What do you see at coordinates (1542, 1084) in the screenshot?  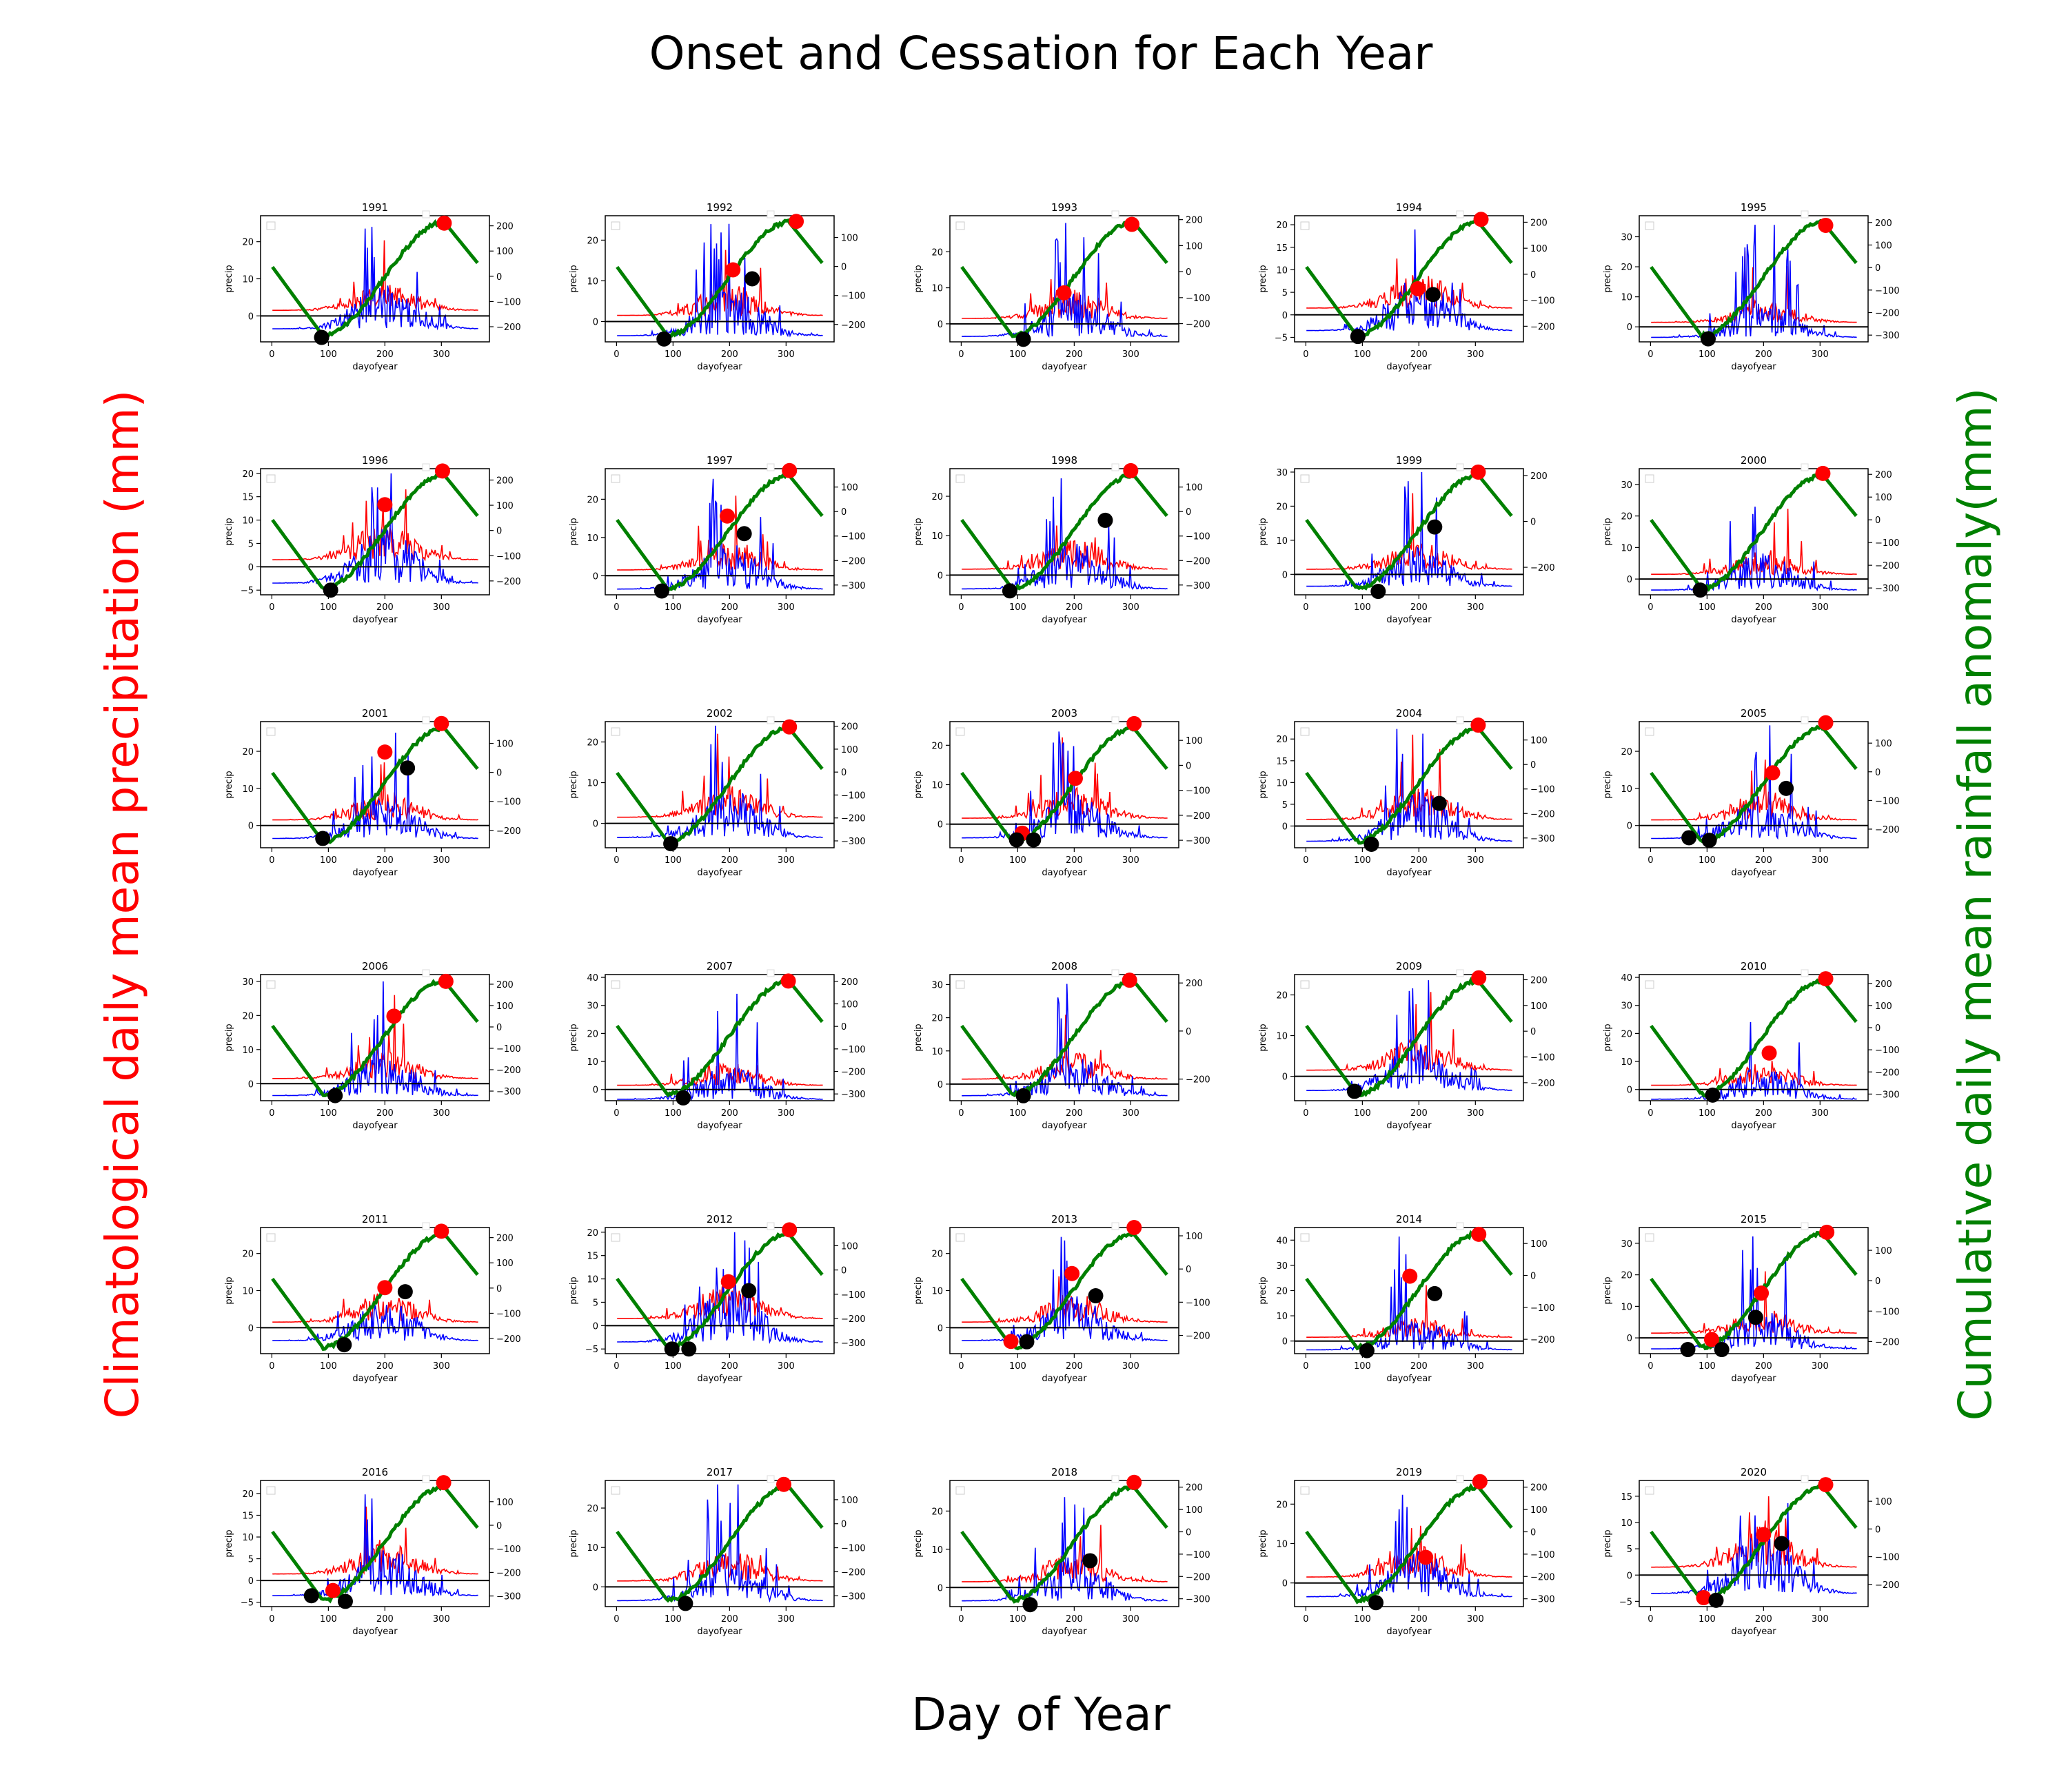 I see `y2-tick-label: −200` at bounding box center [1542, 1084].